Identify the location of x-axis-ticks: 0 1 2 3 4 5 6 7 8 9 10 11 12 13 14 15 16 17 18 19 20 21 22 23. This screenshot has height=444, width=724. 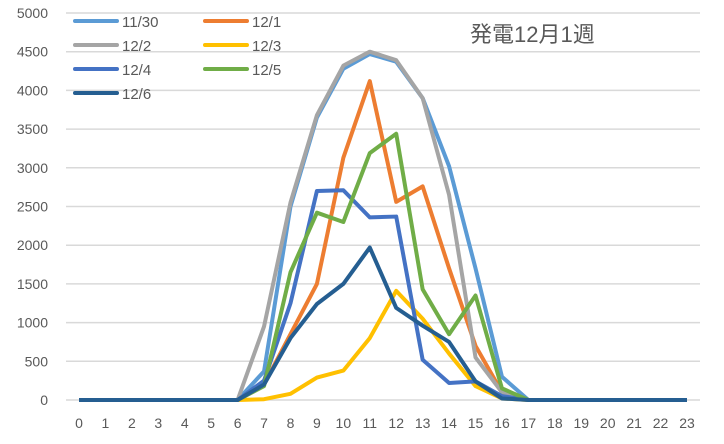
(385, 423).